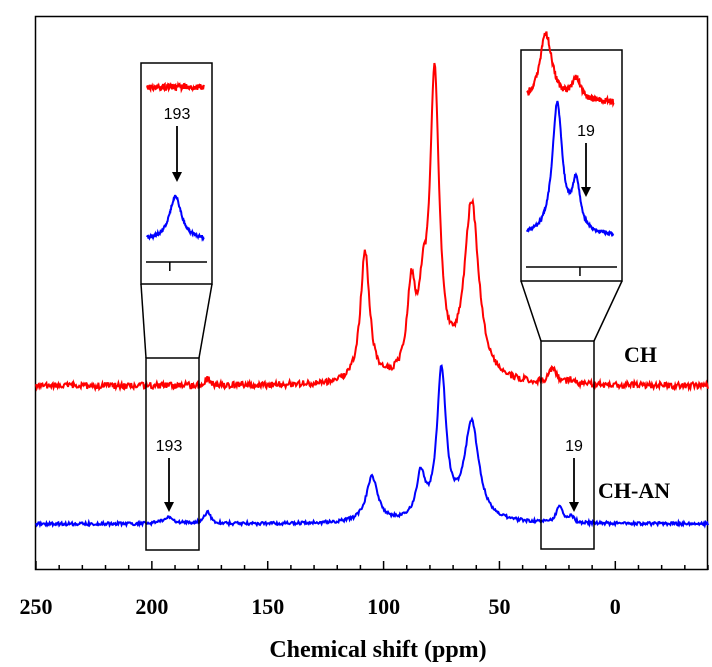 The height and width of the screenshot is (667, 712). What do you see at coordinates (36, 606) in the screenshot?
I see `x-tick-label: 250` at bounding box center [36, 606].